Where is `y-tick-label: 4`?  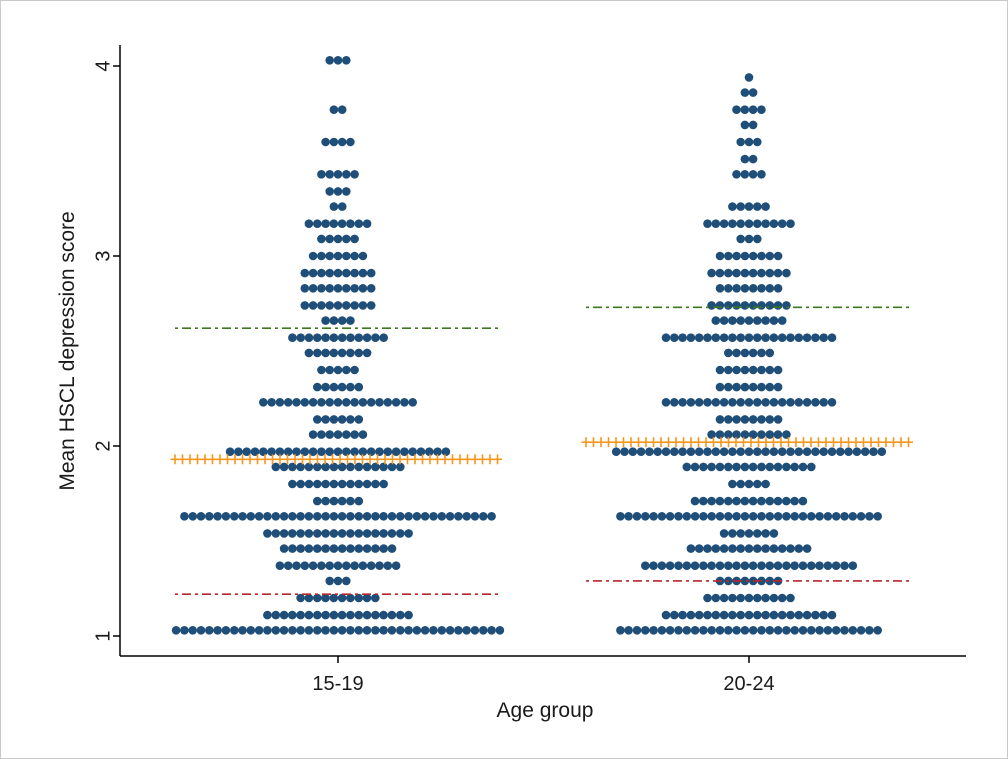
y-tick-label: 4 is located at coordinates (103, 65).